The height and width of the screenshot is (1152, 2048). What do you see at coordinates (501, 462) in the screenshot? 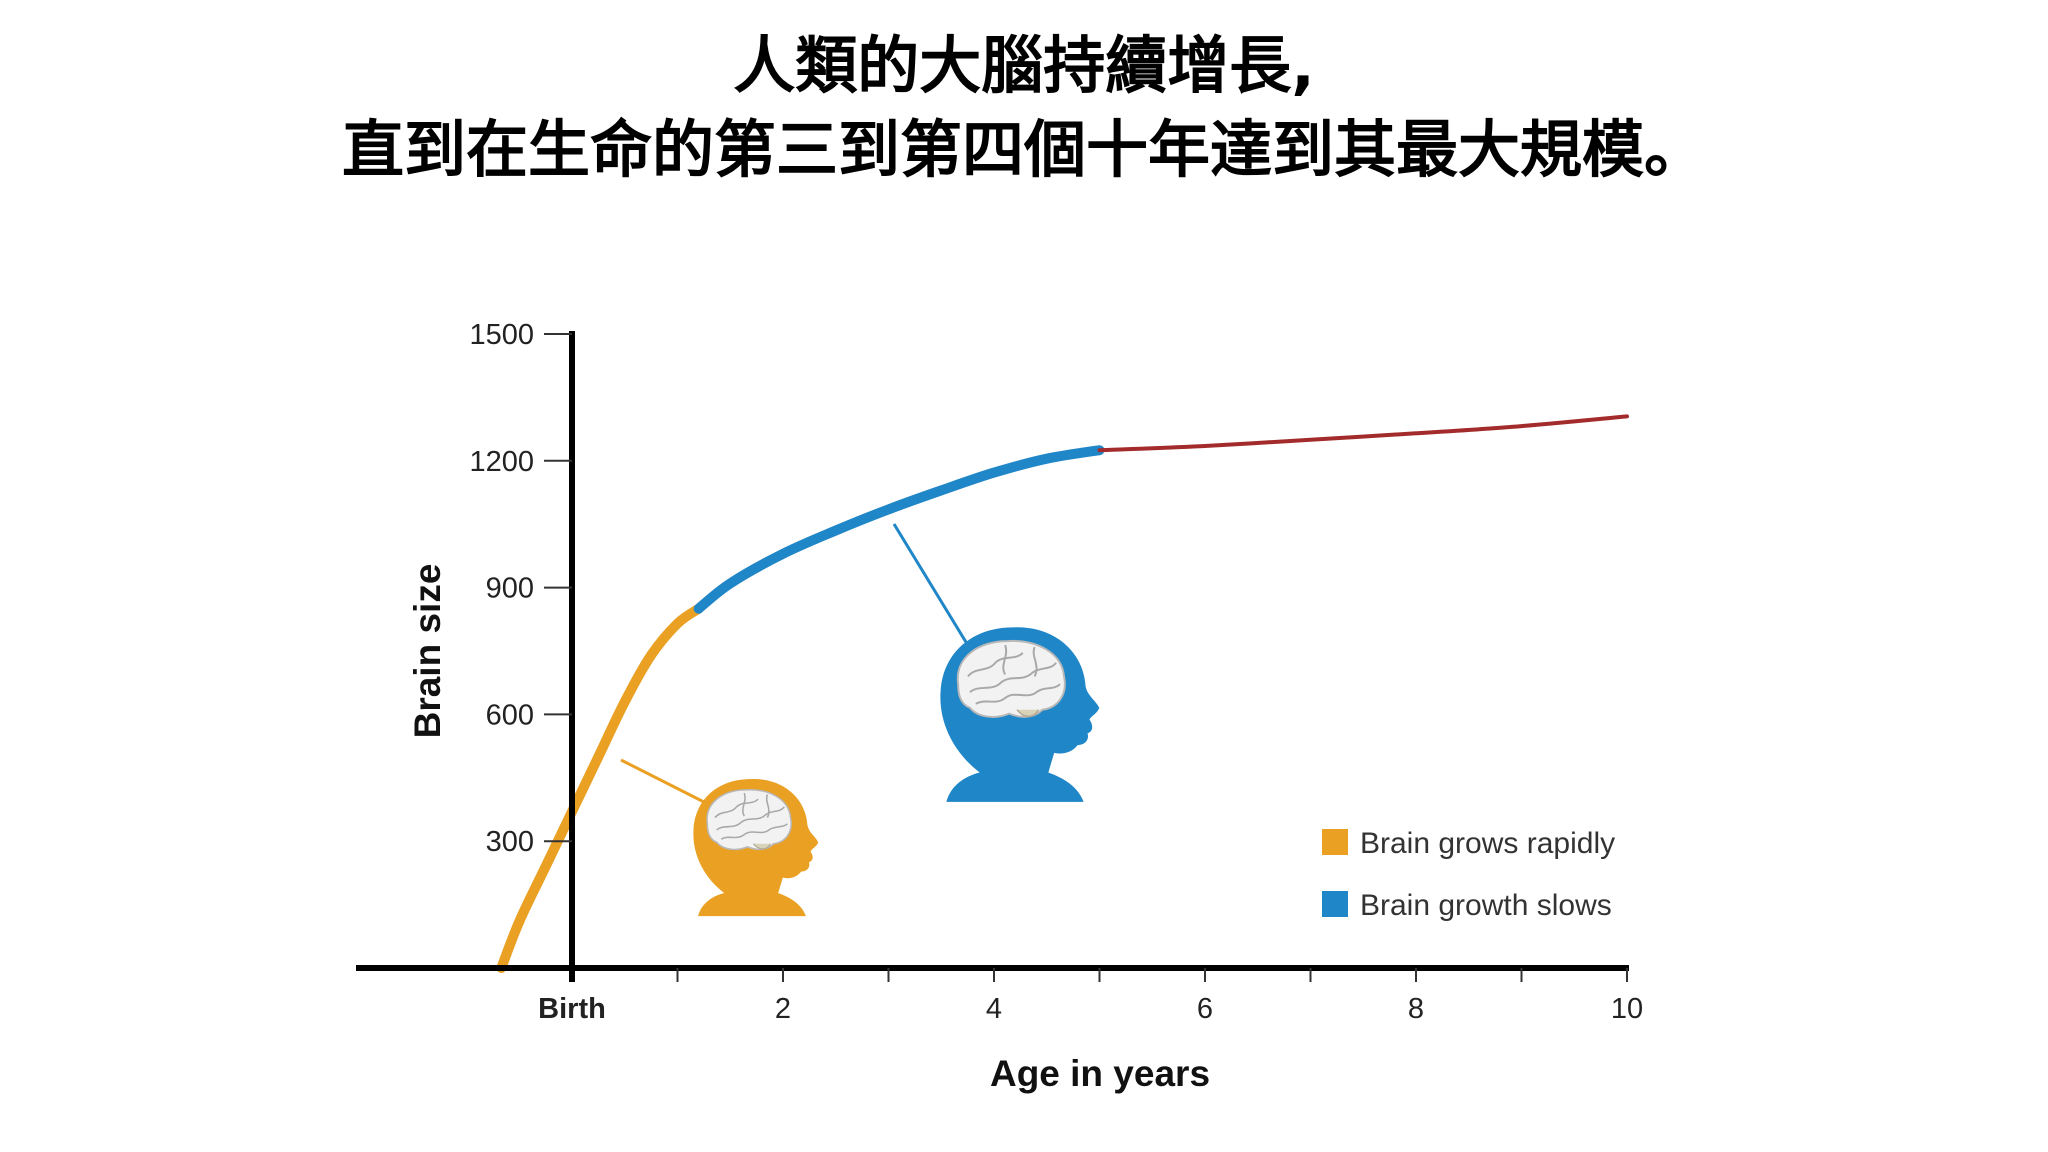
I see `y-tick-label: 1200` at bounding box center [501, 462].